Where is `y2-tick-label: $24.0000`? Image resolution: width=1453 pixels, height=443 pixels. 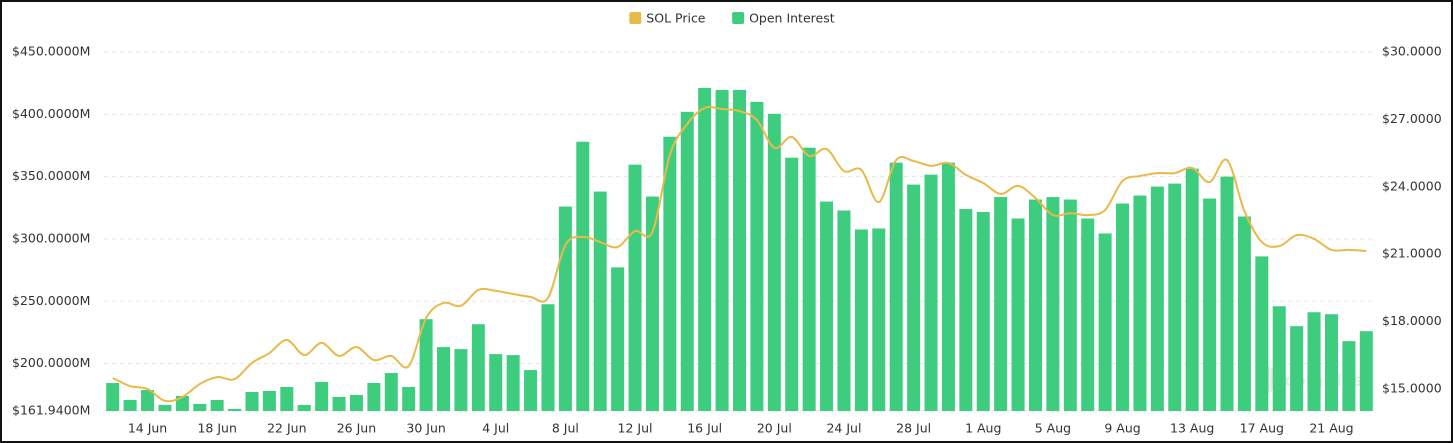 y2-tick-label: $24.0000 is located at coordinates (1412, 185).